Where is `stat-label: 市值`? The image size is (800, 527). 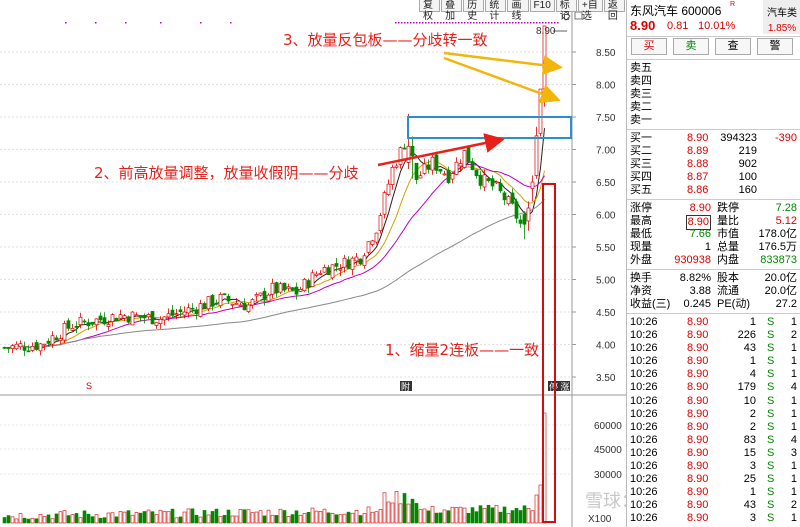
stat-label: 市值 is located at coordinates (728, 234).